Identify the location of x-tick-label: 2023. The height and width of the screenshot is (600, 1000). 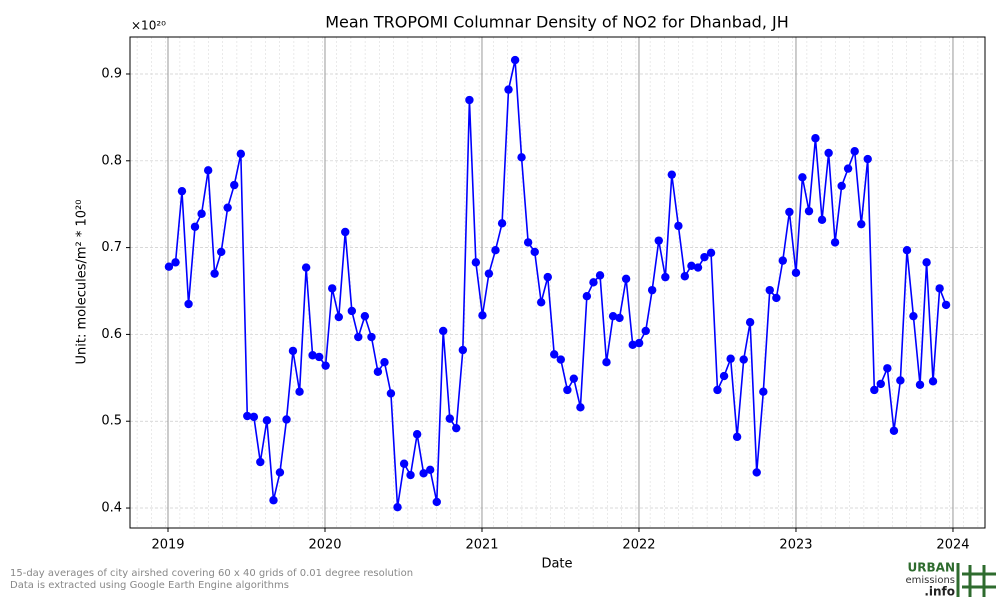
(795, 545).